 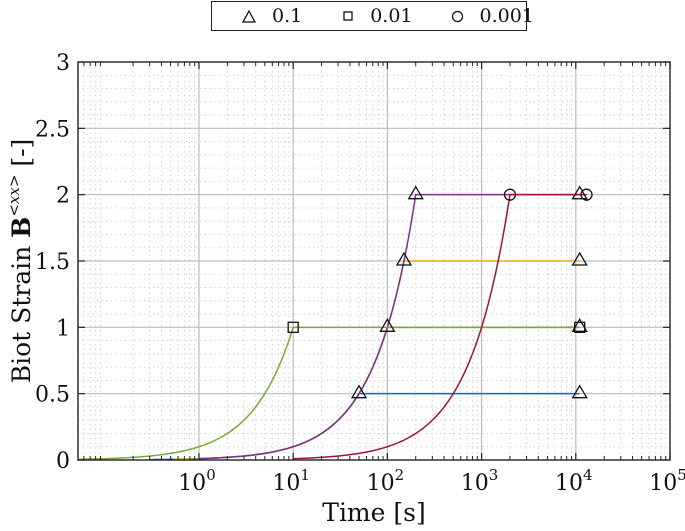 What do you see at coordinates (431, 481) in the screenshot?
I see `x-tick-labels: 10⁰ 10¹ 10² 10³ 10⁴ 10⁵` at bounding box center [431, 481].